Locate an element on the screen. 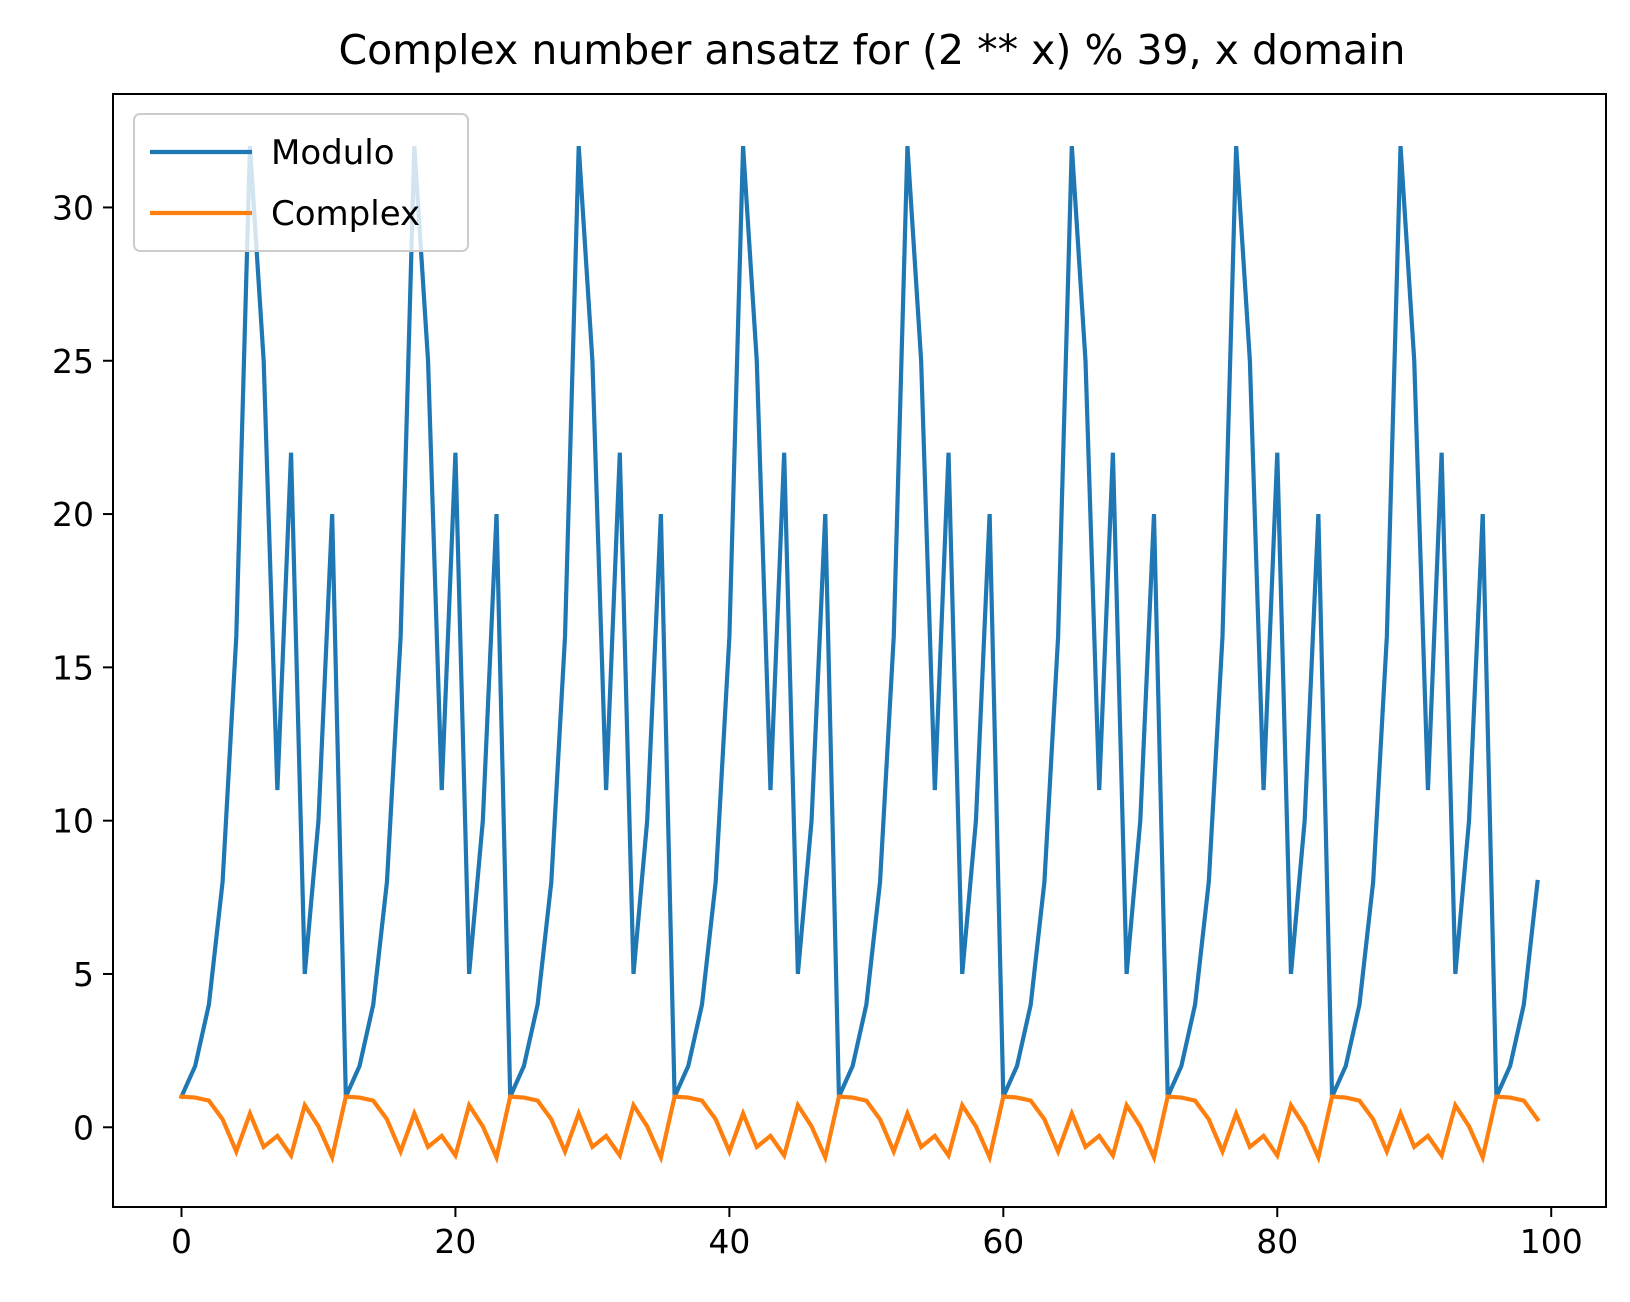  x-tick-label: 20 is located at coordinates (455, 1241).